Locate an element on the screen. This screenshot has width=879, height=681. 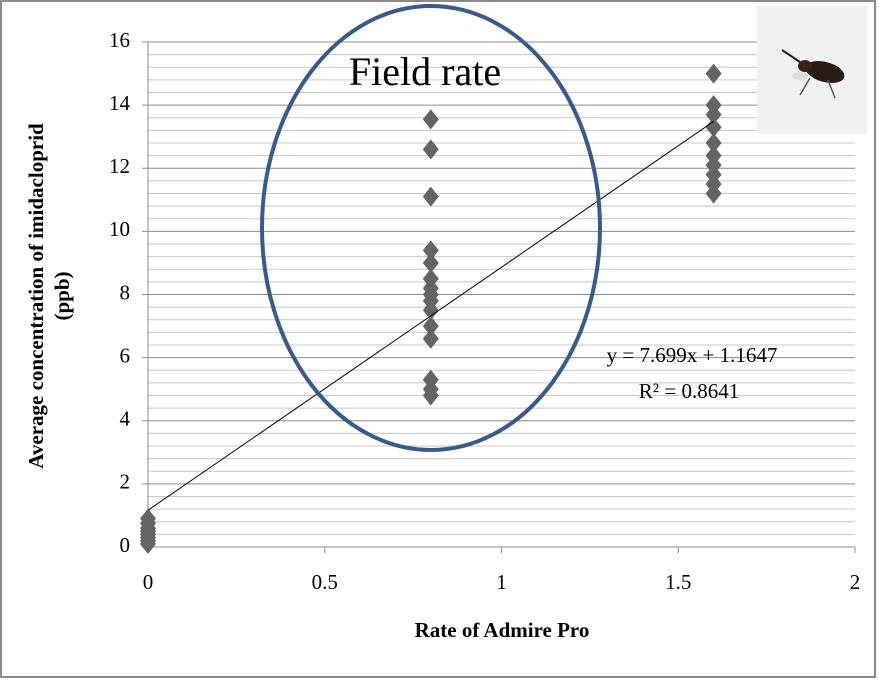
x-tick-label: 1 is located at coordinates (501, 582).